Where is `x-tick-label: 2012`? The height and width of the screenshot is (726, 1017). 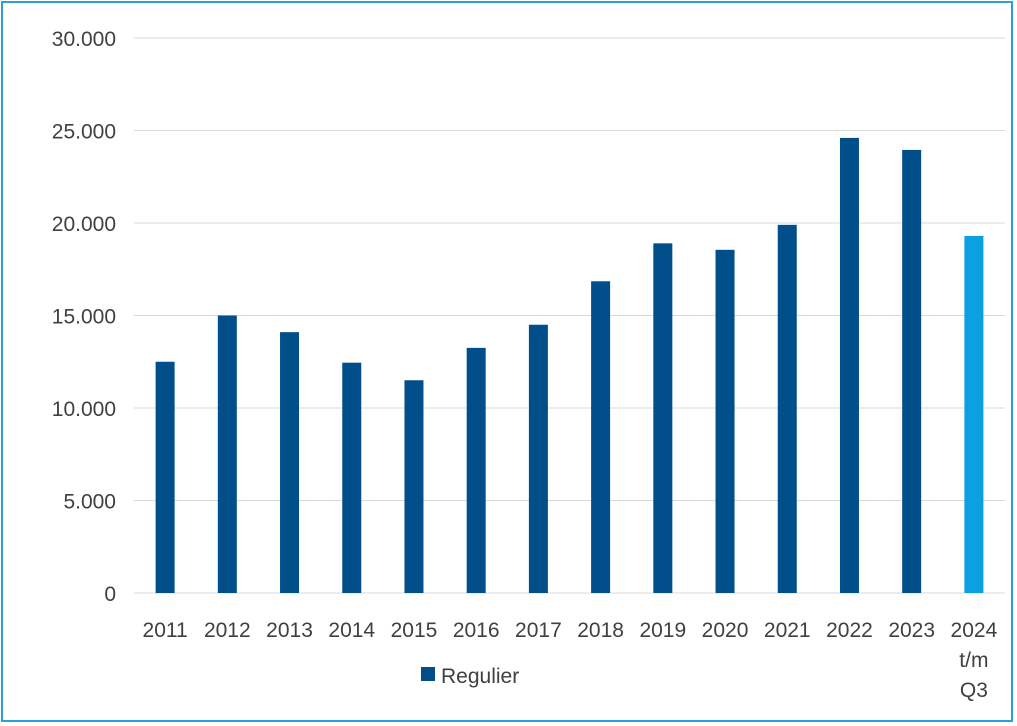
x-tick-label: 2012 is located at coordinates (227, 630).